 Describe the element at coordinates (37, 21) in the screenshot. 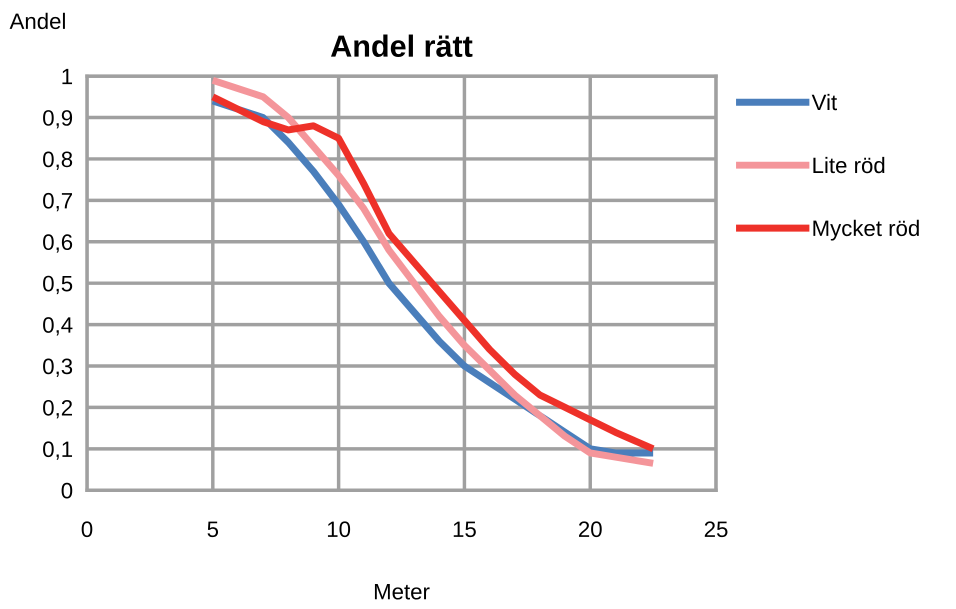

I see `y-axis-title: Andel` at that location.